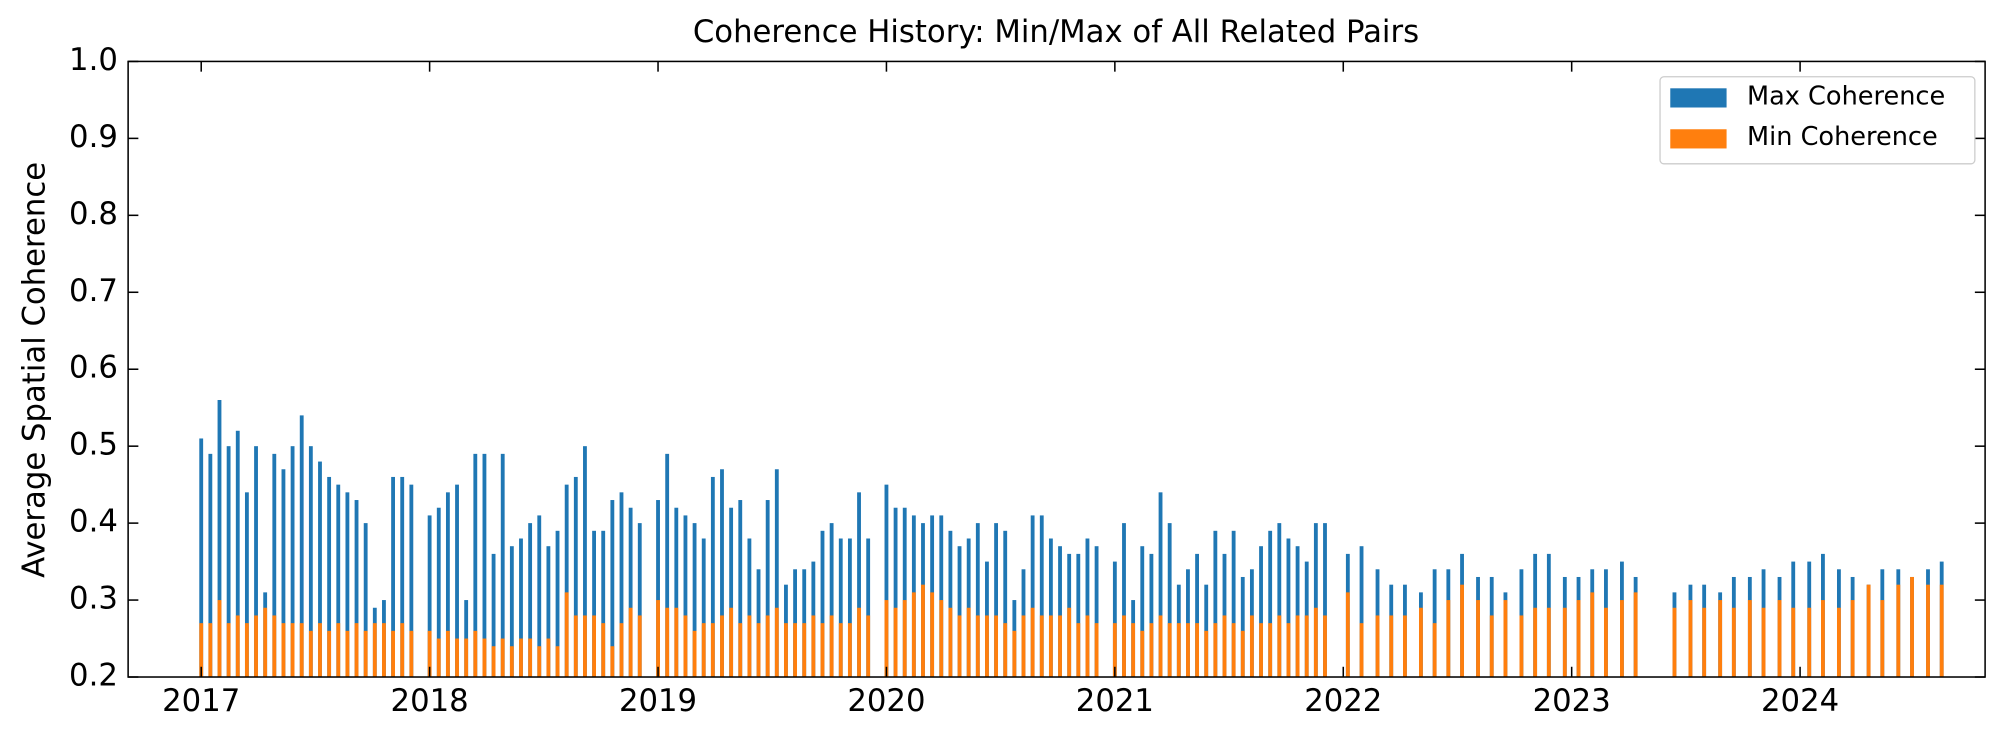 Image resolution: width=2007 pixels, height=741 pixels. Describe the element at coordinates (93, 676) in the screenshot. I see `y-tick-label: 0.2` at that location.